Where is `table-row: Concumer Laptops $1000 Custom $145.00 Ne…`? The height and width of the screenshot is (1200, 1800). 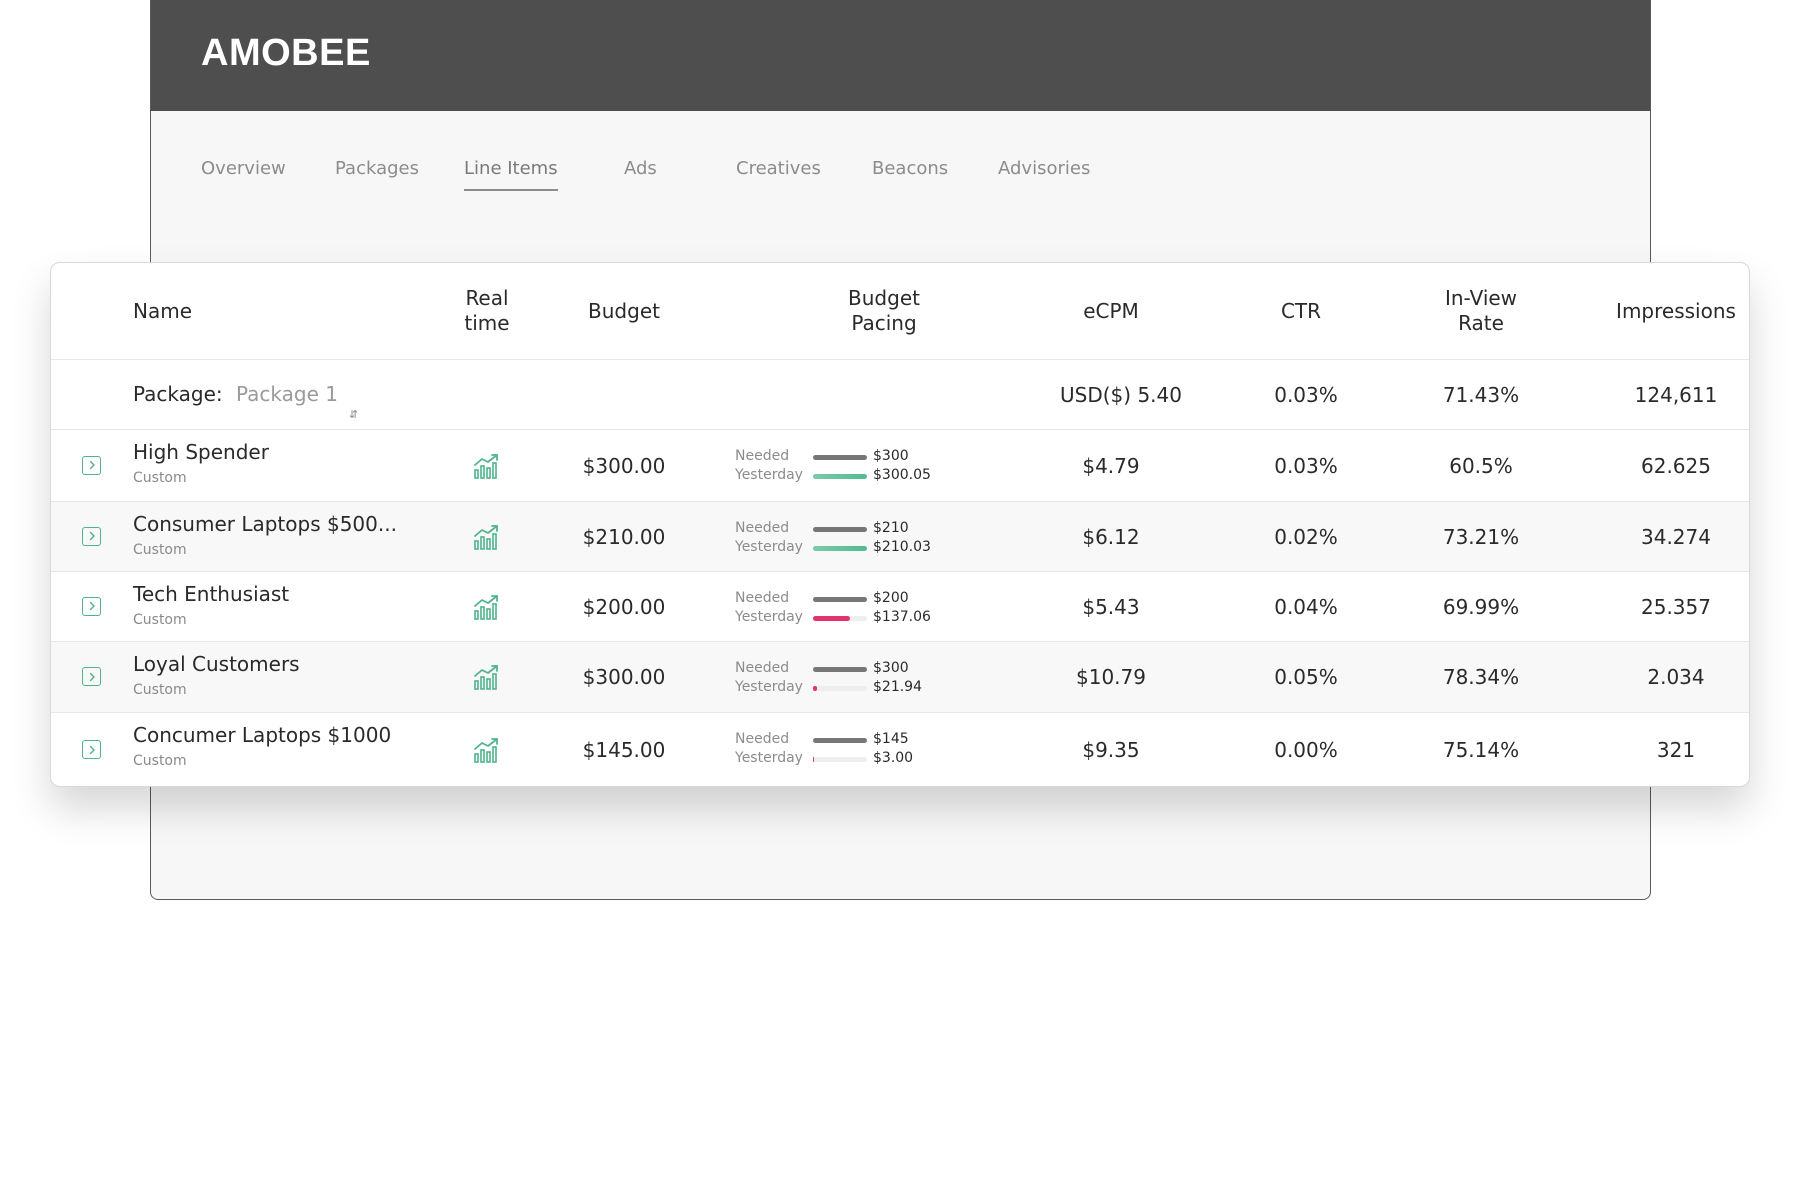 table-row: Concumer Laptops $1000 Custom $145.00 Ne… is located at coordinates (900, 749).